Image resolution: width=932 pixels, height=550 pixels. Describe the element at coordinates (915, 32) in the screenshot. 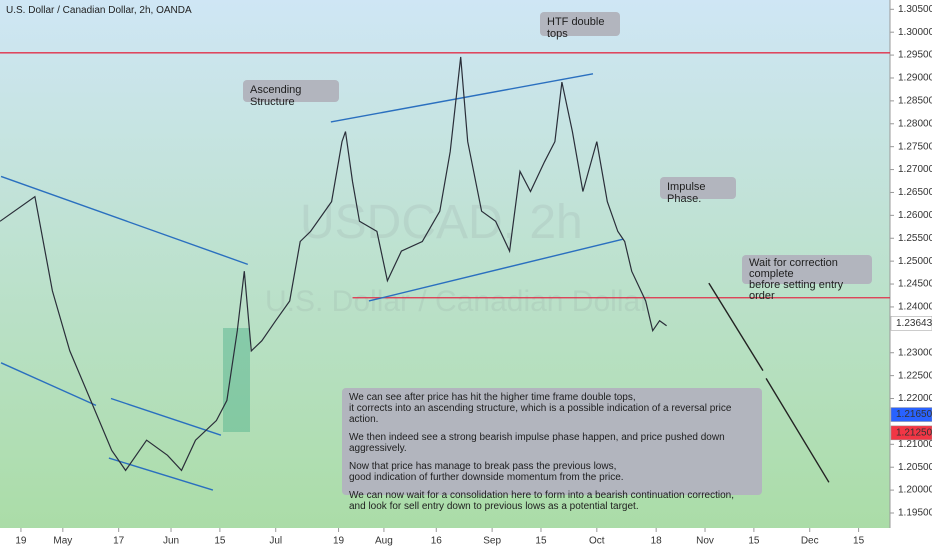

I see `y-tick-label: 1.30000` at that location.